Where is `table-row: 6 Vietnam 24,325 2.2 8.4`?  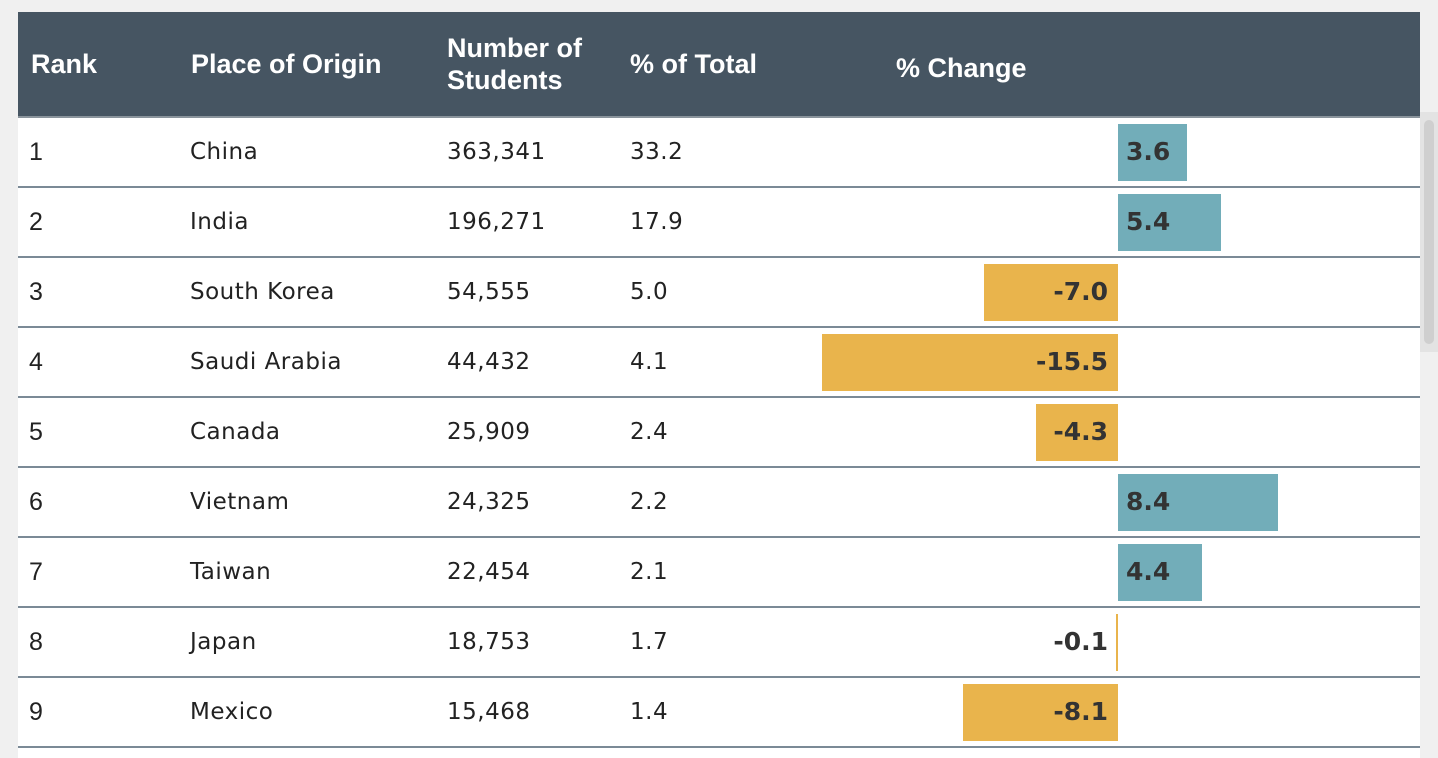
table-row: 6 Vietnam 24,325 2.2 8.4 is located at coordinates (719, 503).